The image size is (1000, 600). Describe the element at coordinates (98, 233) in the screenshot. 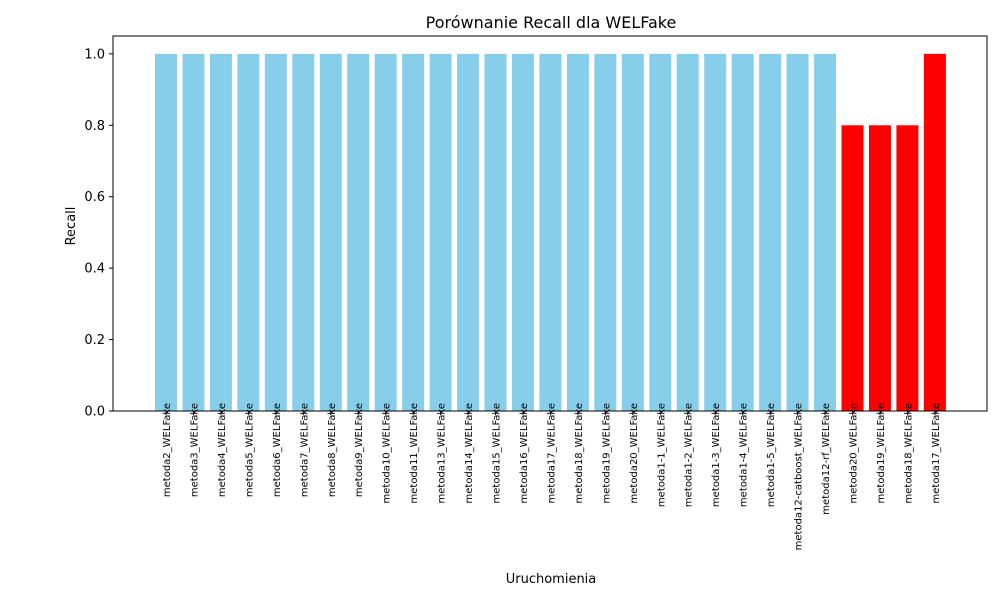

I see `y-axis-ticks: 0.0 0.2 0.4 0.6 0.8 1.0` at that location.